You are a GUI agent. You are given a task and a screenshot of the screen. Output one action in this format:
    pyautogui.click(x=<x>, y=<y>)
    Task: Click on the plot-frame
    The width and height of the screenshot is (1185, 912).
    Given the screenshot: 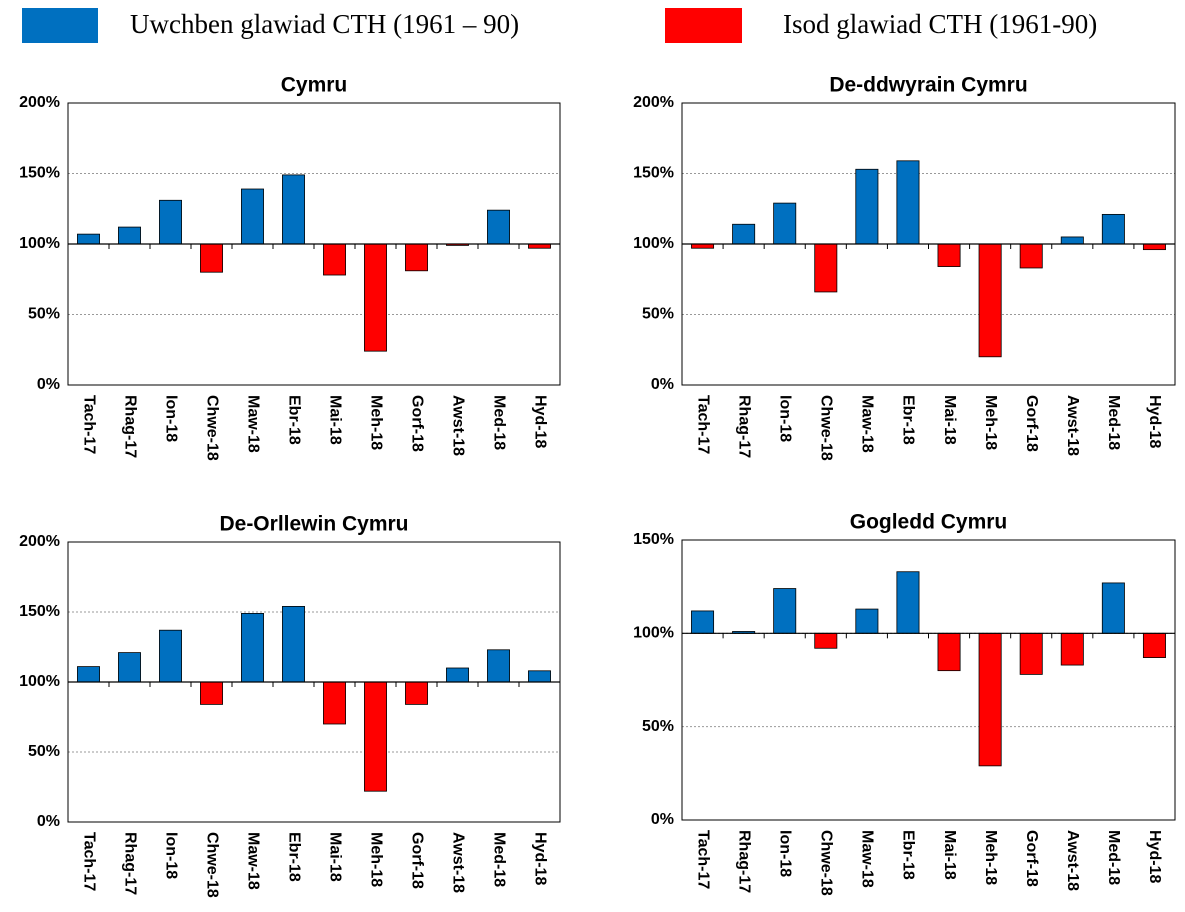 What is the action you would take?
    pyautogui.click(x=928, y=680)
    